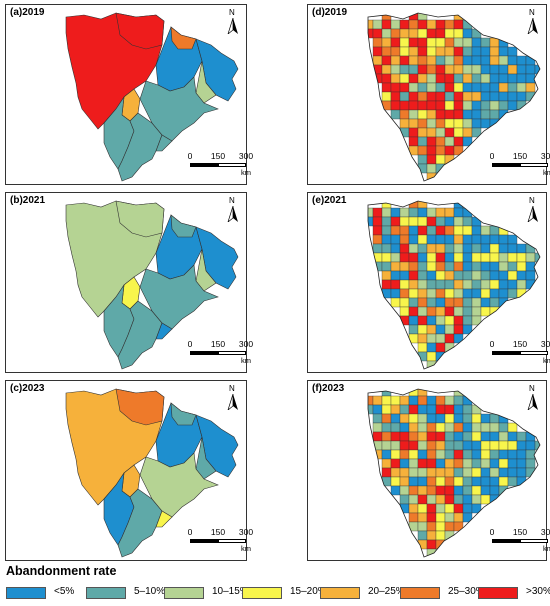 This screenshot has height=606, width=550. What do you see at coordinates (61, 571) in the screenshot?
I see `legend-title: Abandonment rate` at bounding box center [61, 571].